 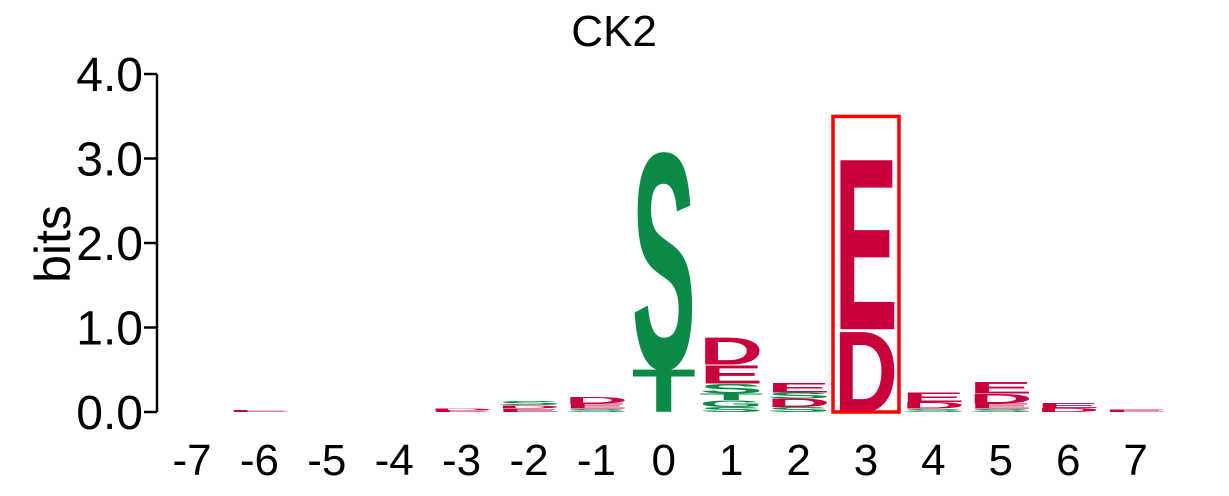 I want to click on x-tick-label: -1, so click(x=596, y=460).